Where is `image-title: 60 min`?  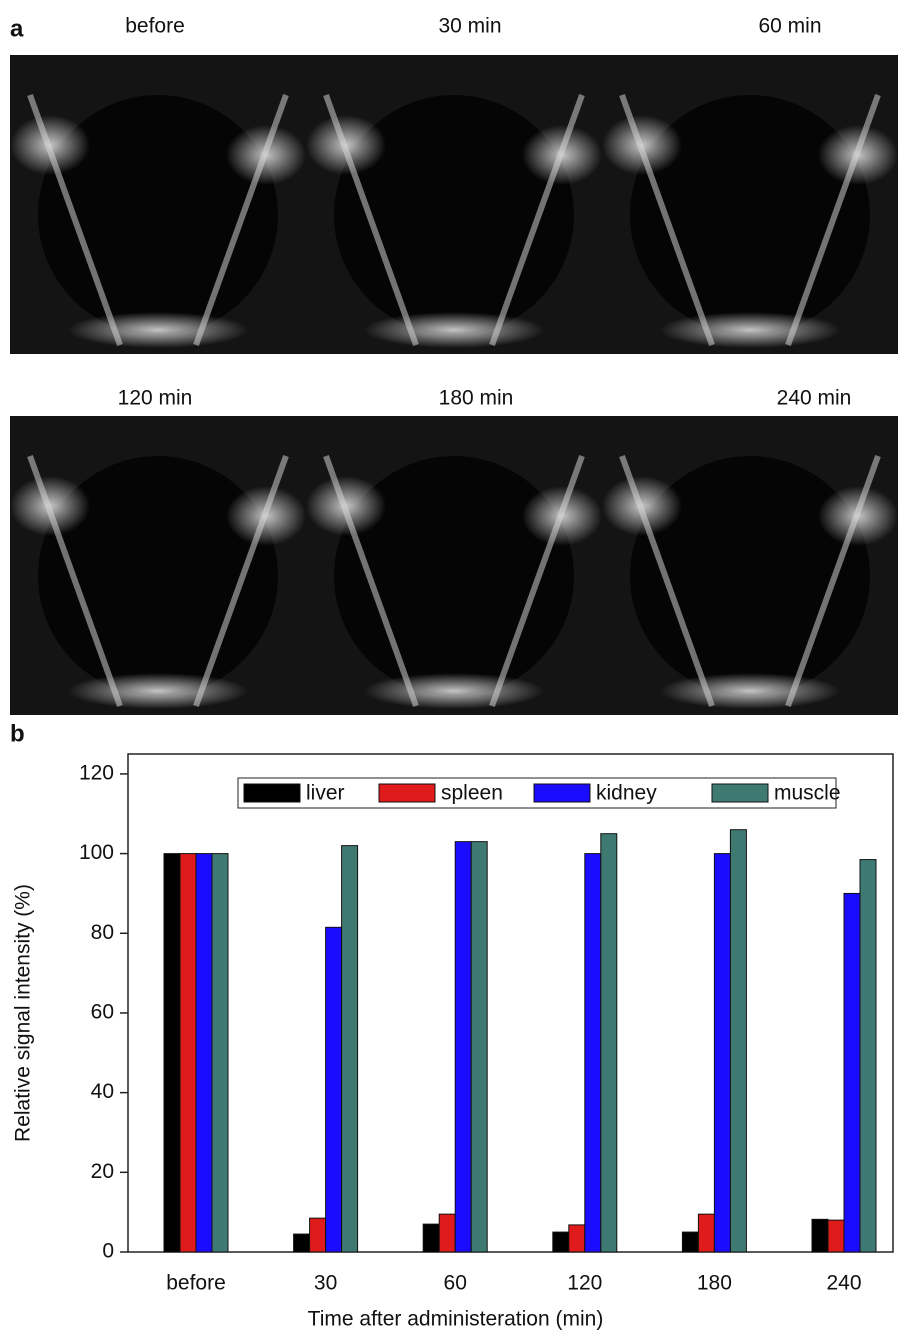
image-title: 60 min is located at coordinates (789, 26).